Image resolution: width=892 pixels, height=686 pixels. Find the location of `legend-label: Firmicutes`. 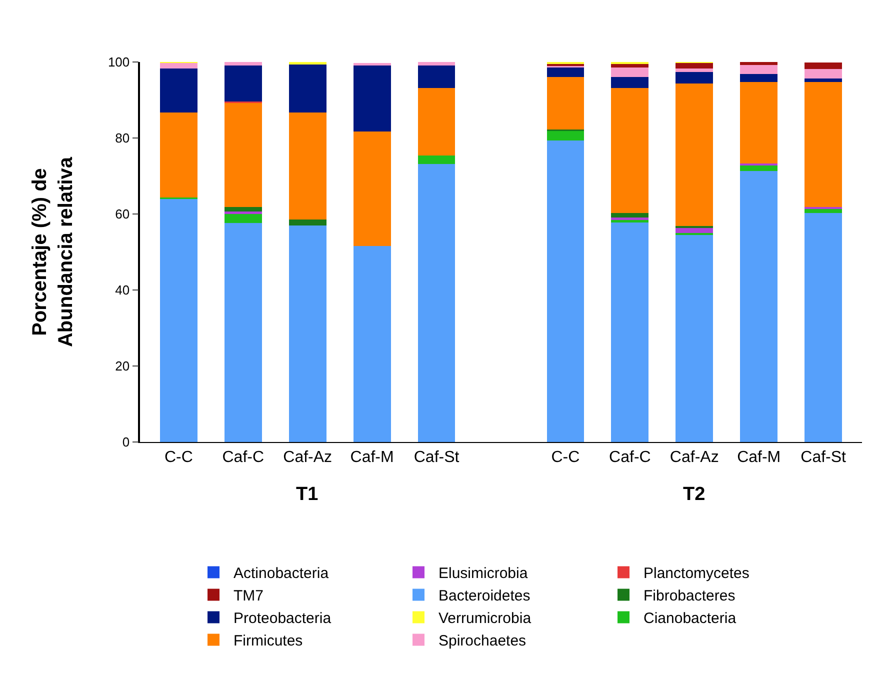

legend-label: Firmicutes is located at coordinates (268, 641).